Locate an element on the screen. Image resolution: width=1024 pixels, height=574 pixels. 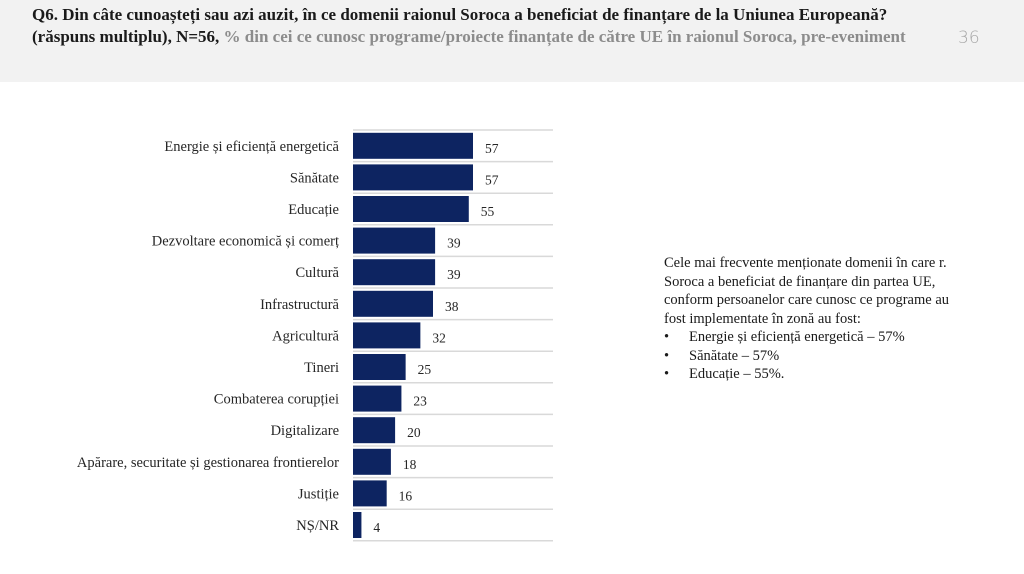
value-label: 38 is located at coordinates (452, 306).